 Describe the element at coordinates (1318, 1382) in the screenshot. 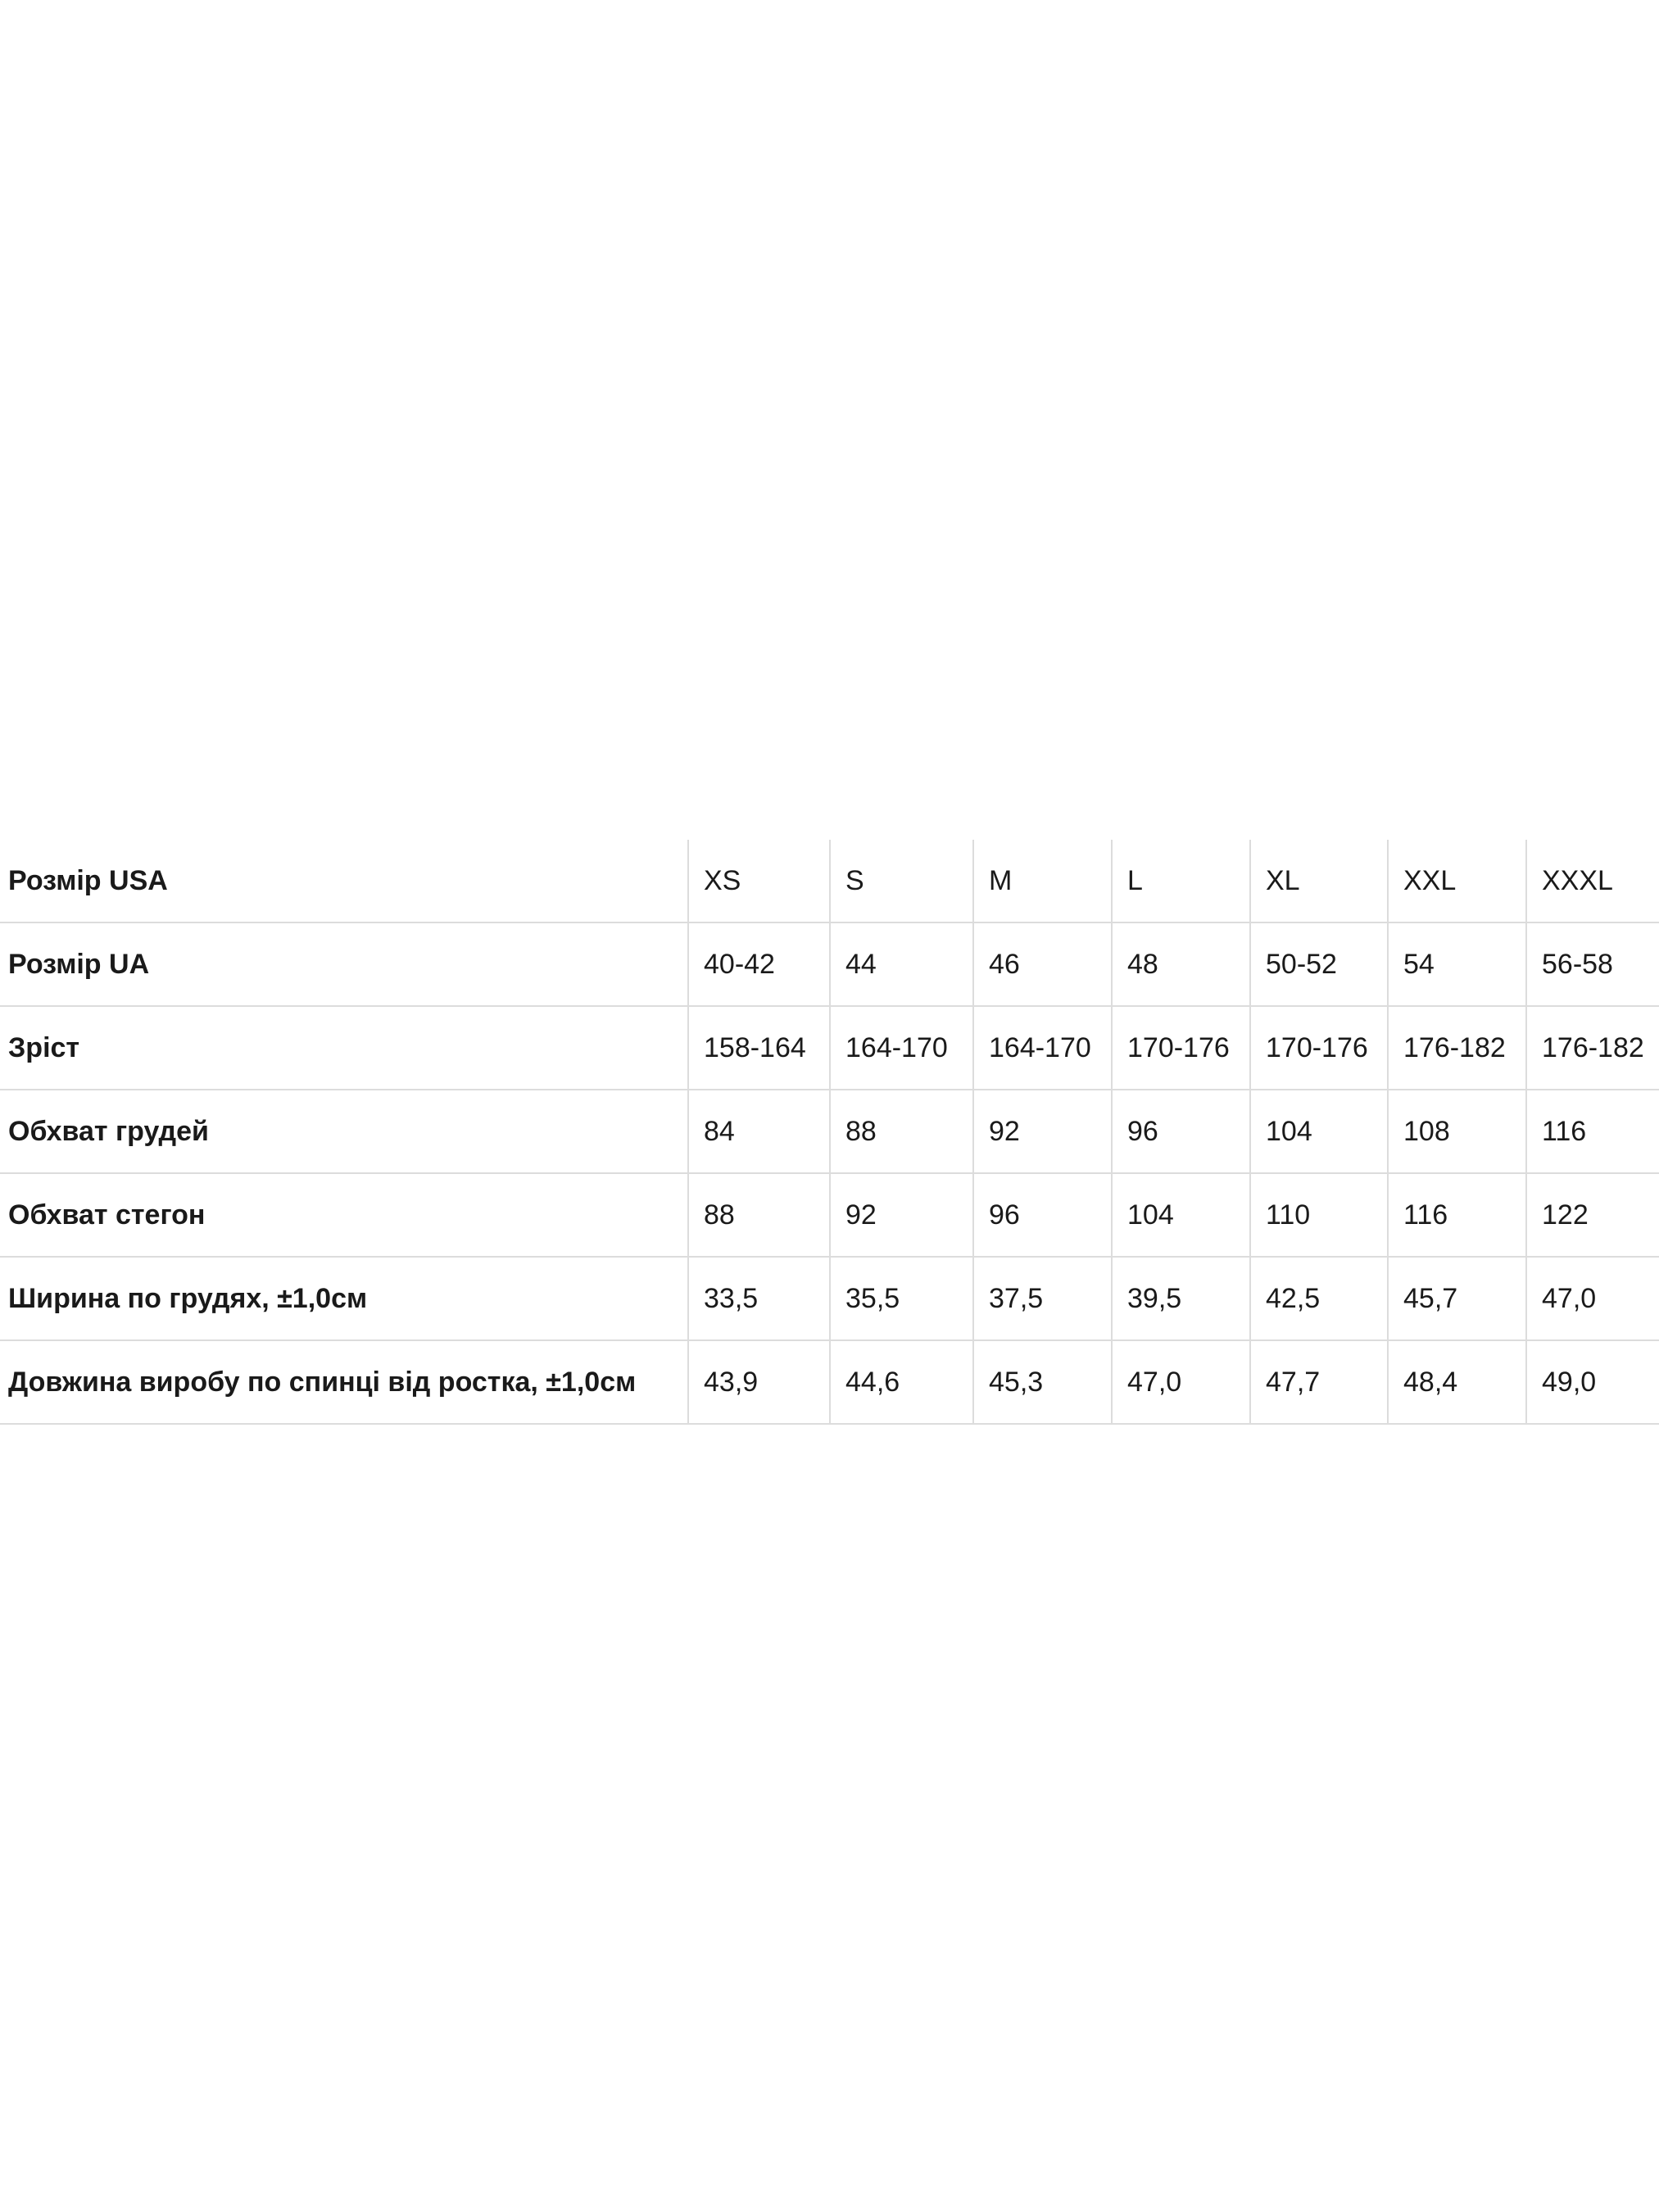

I see `table-cell: 47,7` at that location.